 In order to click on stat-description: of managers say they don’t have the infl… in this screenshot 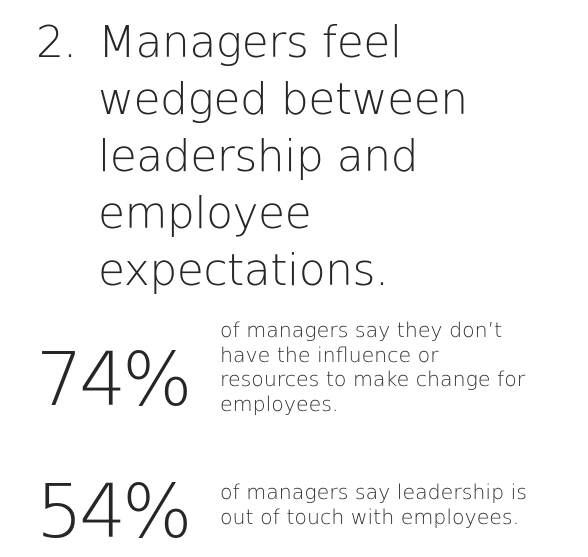, I will do `click(379, 367)`.